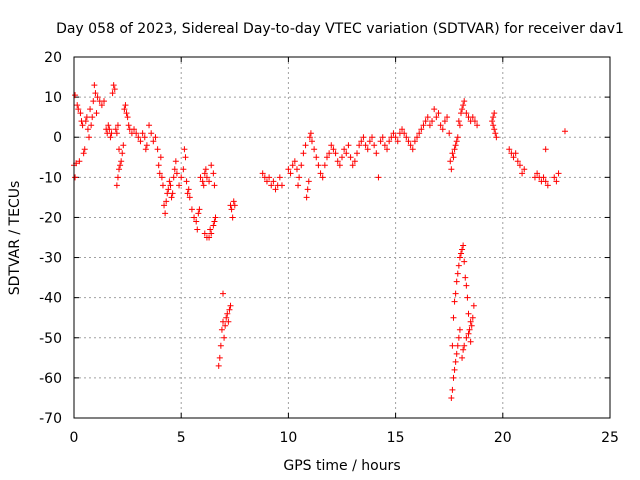 This screenshot has width=640, height=480. Describe the element at coordinates (344, 438) in the screenshot. I see `x-tick-labels: 0 5 10 15 20 25` at that location.